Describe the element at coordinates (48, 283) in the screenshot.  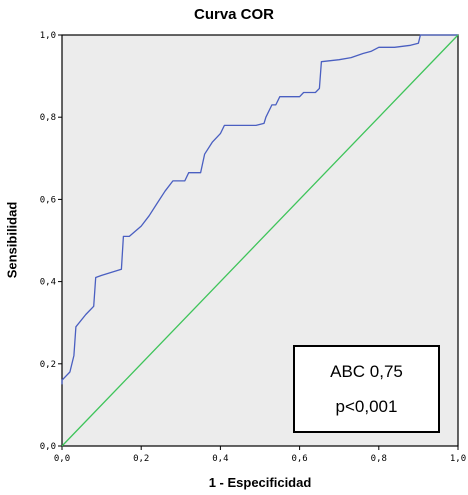
I see `y-tick-label: 0,4` at that location.